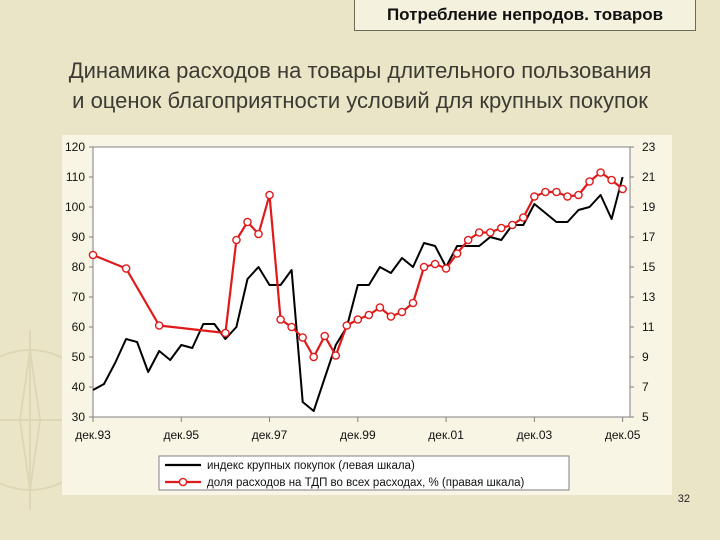 This screenshot has width=720, height=540. I want to click on legend, so click(364, 473).